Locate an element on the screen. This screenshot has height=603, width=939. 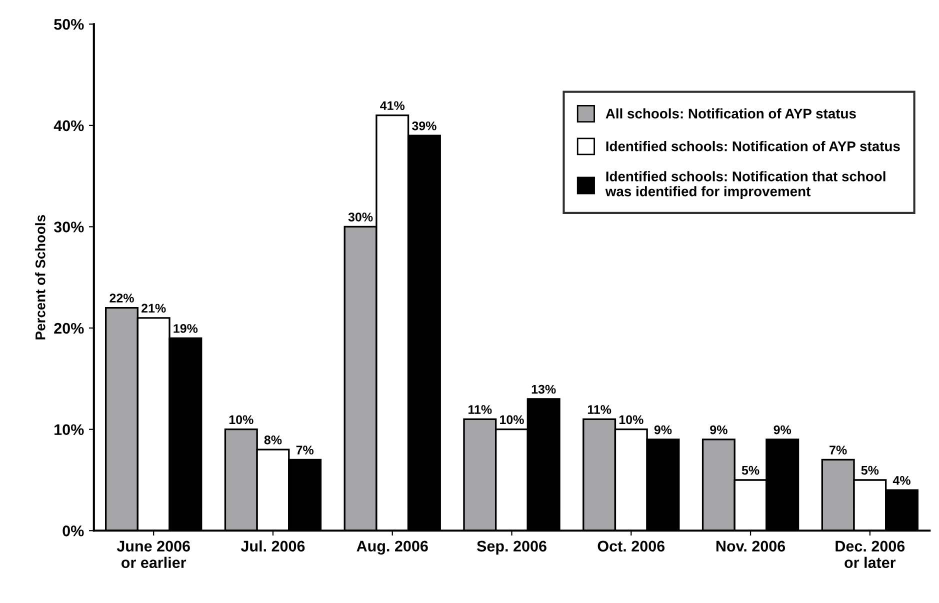
x-tick-label: Dec. 2006 or later is located at coordinates (870, 554).